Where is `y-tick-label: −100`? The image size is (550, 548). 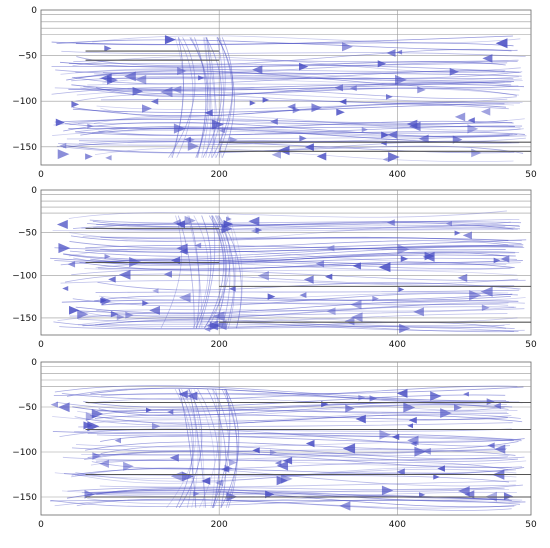 y-tick-label: −100 is located at coordinates (24, 276).